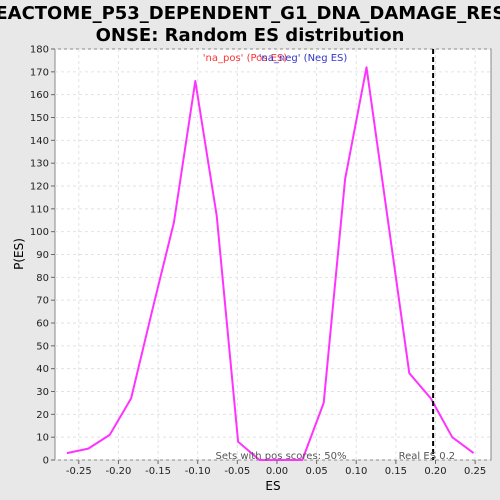 The height and width of the screenshot is (500, 500). I want to click on y-tick-label: 30, so click(42, 392).